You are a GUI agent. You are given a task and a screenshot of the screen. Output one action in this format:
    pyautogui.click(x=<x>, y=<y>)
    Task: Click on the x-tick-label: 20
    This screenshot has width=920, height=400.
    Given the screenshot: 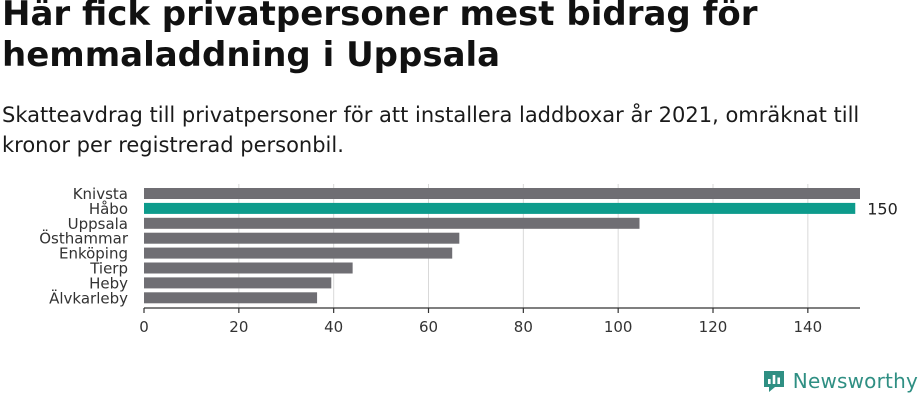 What is the action you would take?
    pyautogui.click(x=238, y=327)
    